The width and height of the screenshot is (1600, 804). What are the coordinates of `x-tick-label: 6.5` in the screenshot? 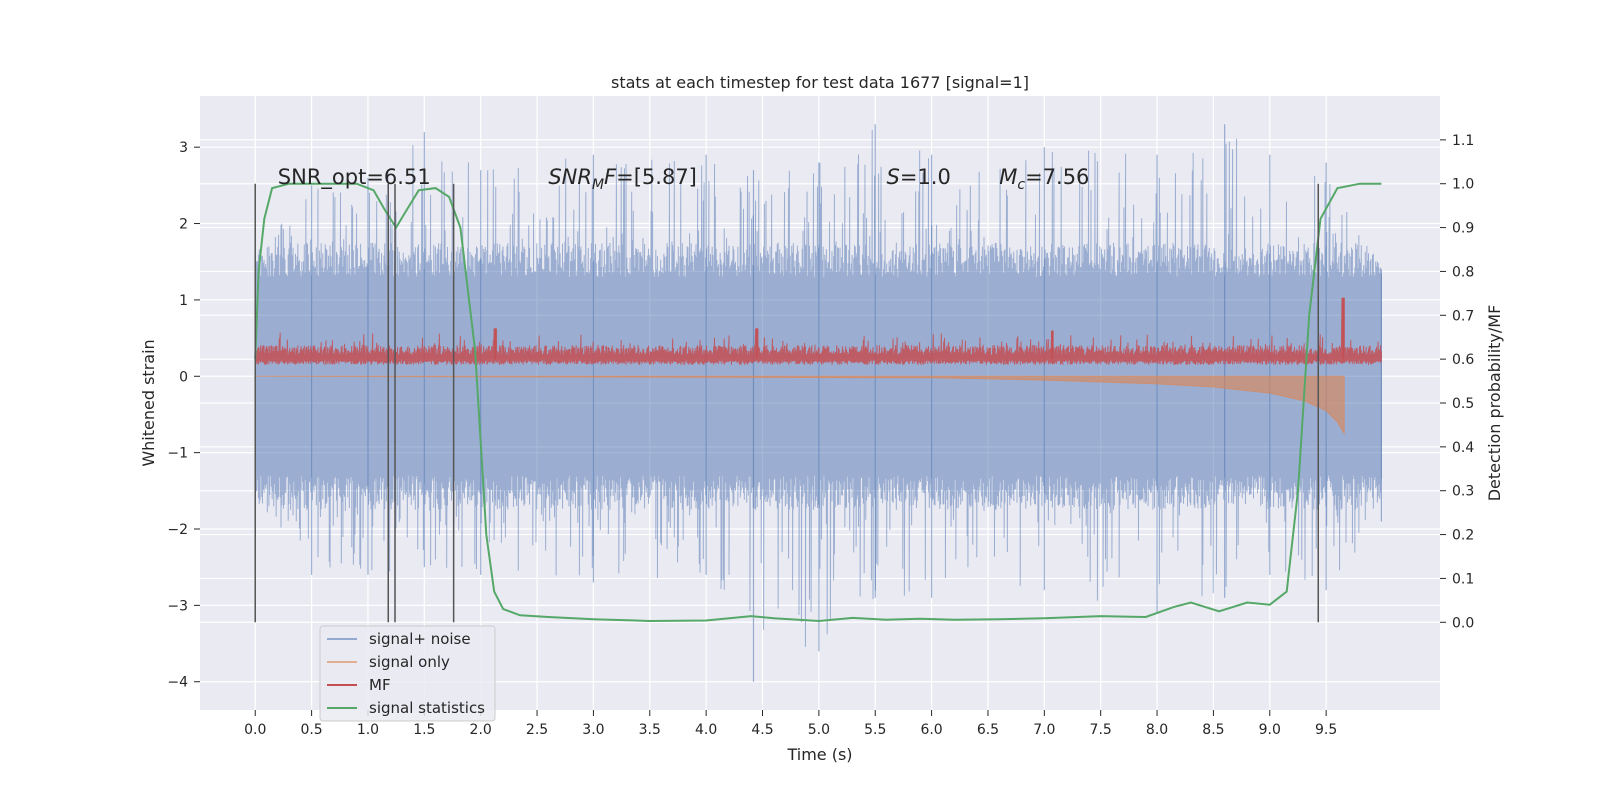 It's located at (988, 730).